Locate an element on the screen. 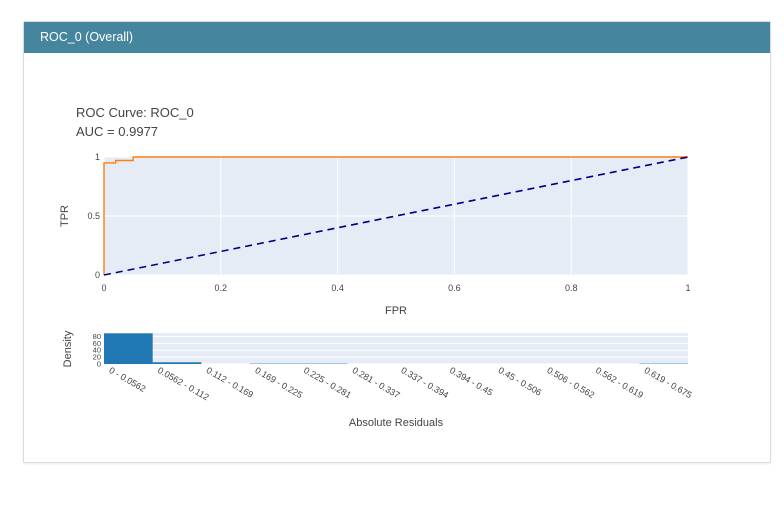 The width and height of the screenshot is (784, 507). roc-x-tick-label: 0.2 is located at coordinates (221, 288).